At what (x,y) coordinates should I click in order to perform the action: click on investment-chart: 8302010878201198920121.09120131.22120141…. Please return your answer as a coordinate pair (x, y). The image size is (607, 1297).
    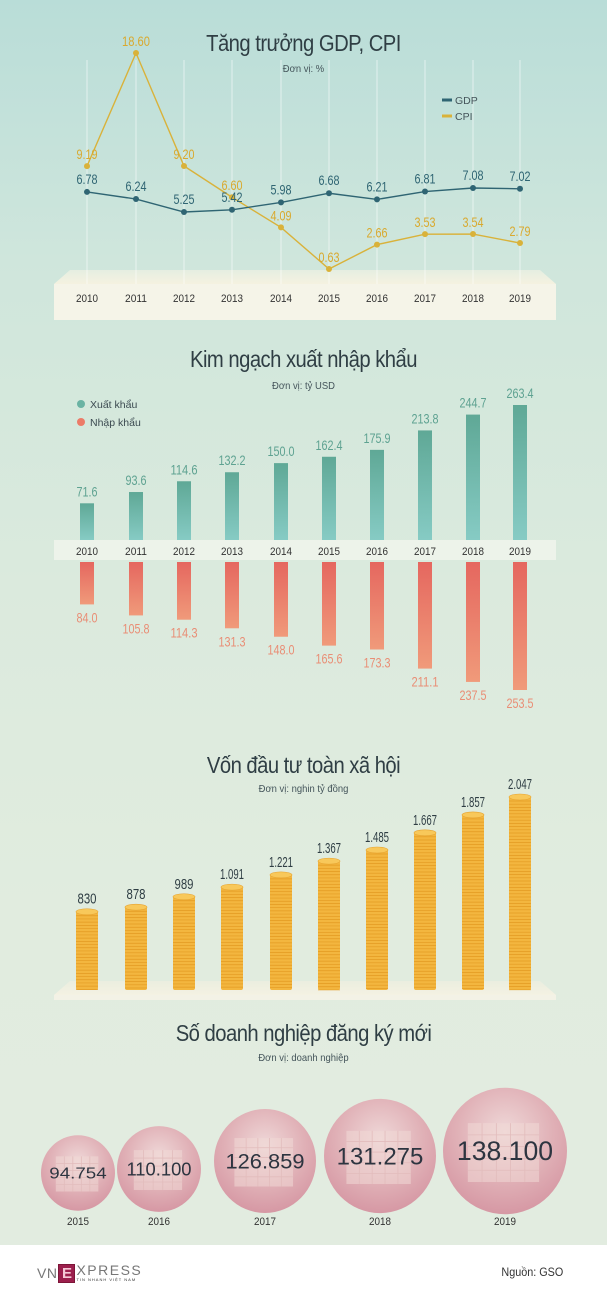
    Looking at the image, I should click on (305, 888).